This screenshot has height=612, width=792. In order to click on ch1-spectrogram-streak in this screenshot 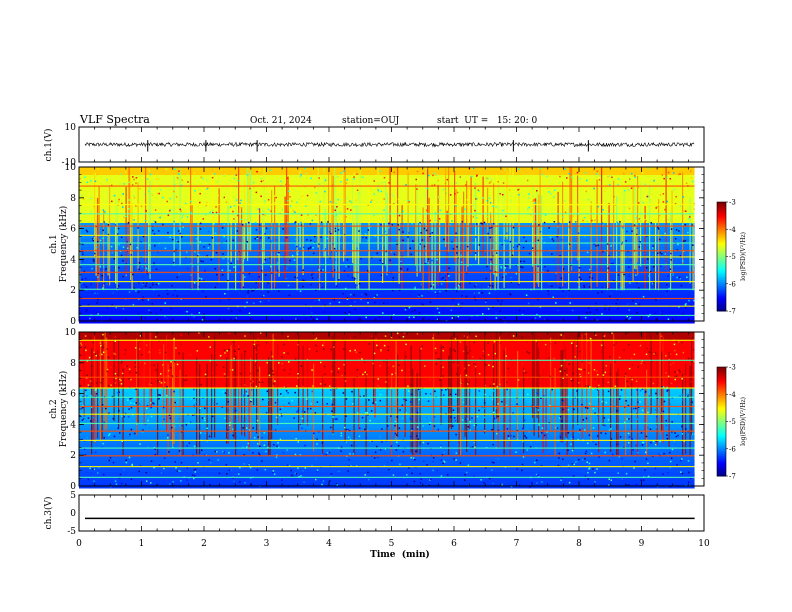, I will do `click(98, 244)`.